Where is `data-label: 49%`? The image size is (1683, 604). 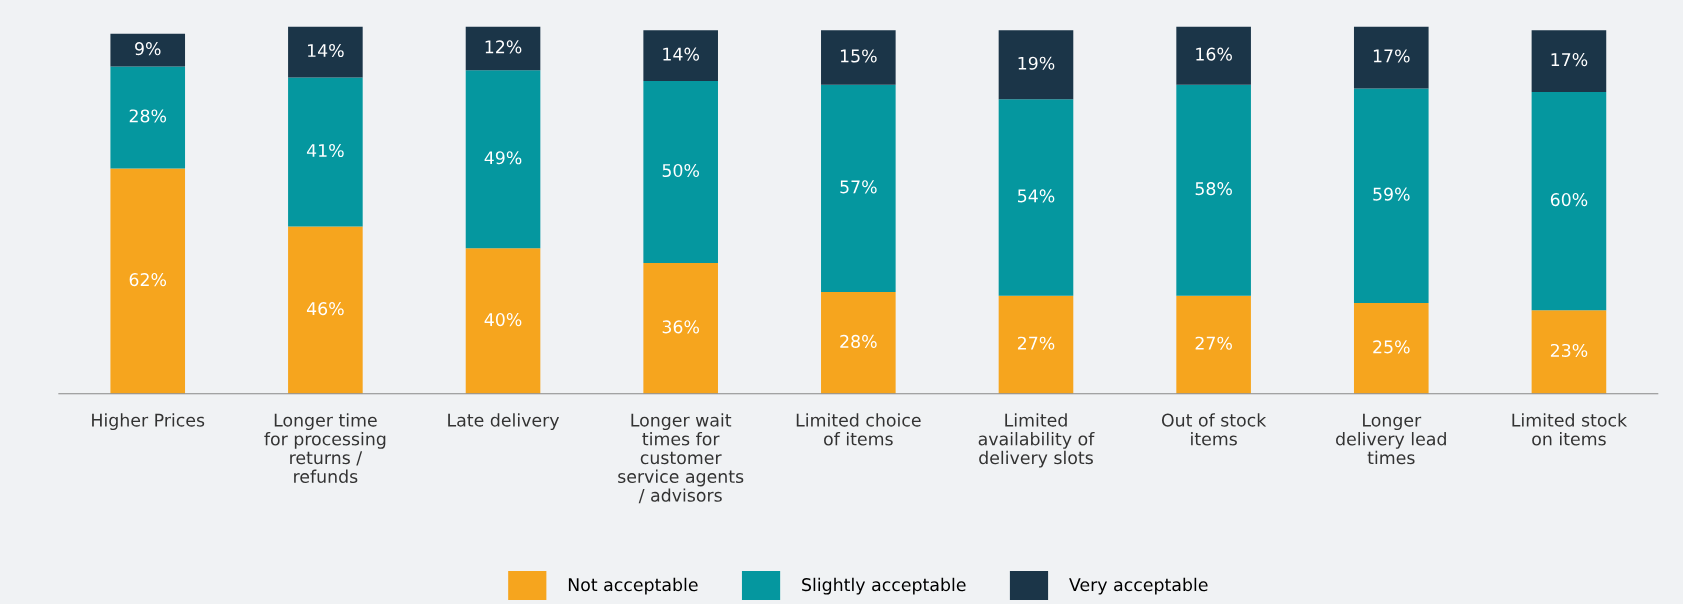 data-label: 49% is located at coordinates (503, 158).